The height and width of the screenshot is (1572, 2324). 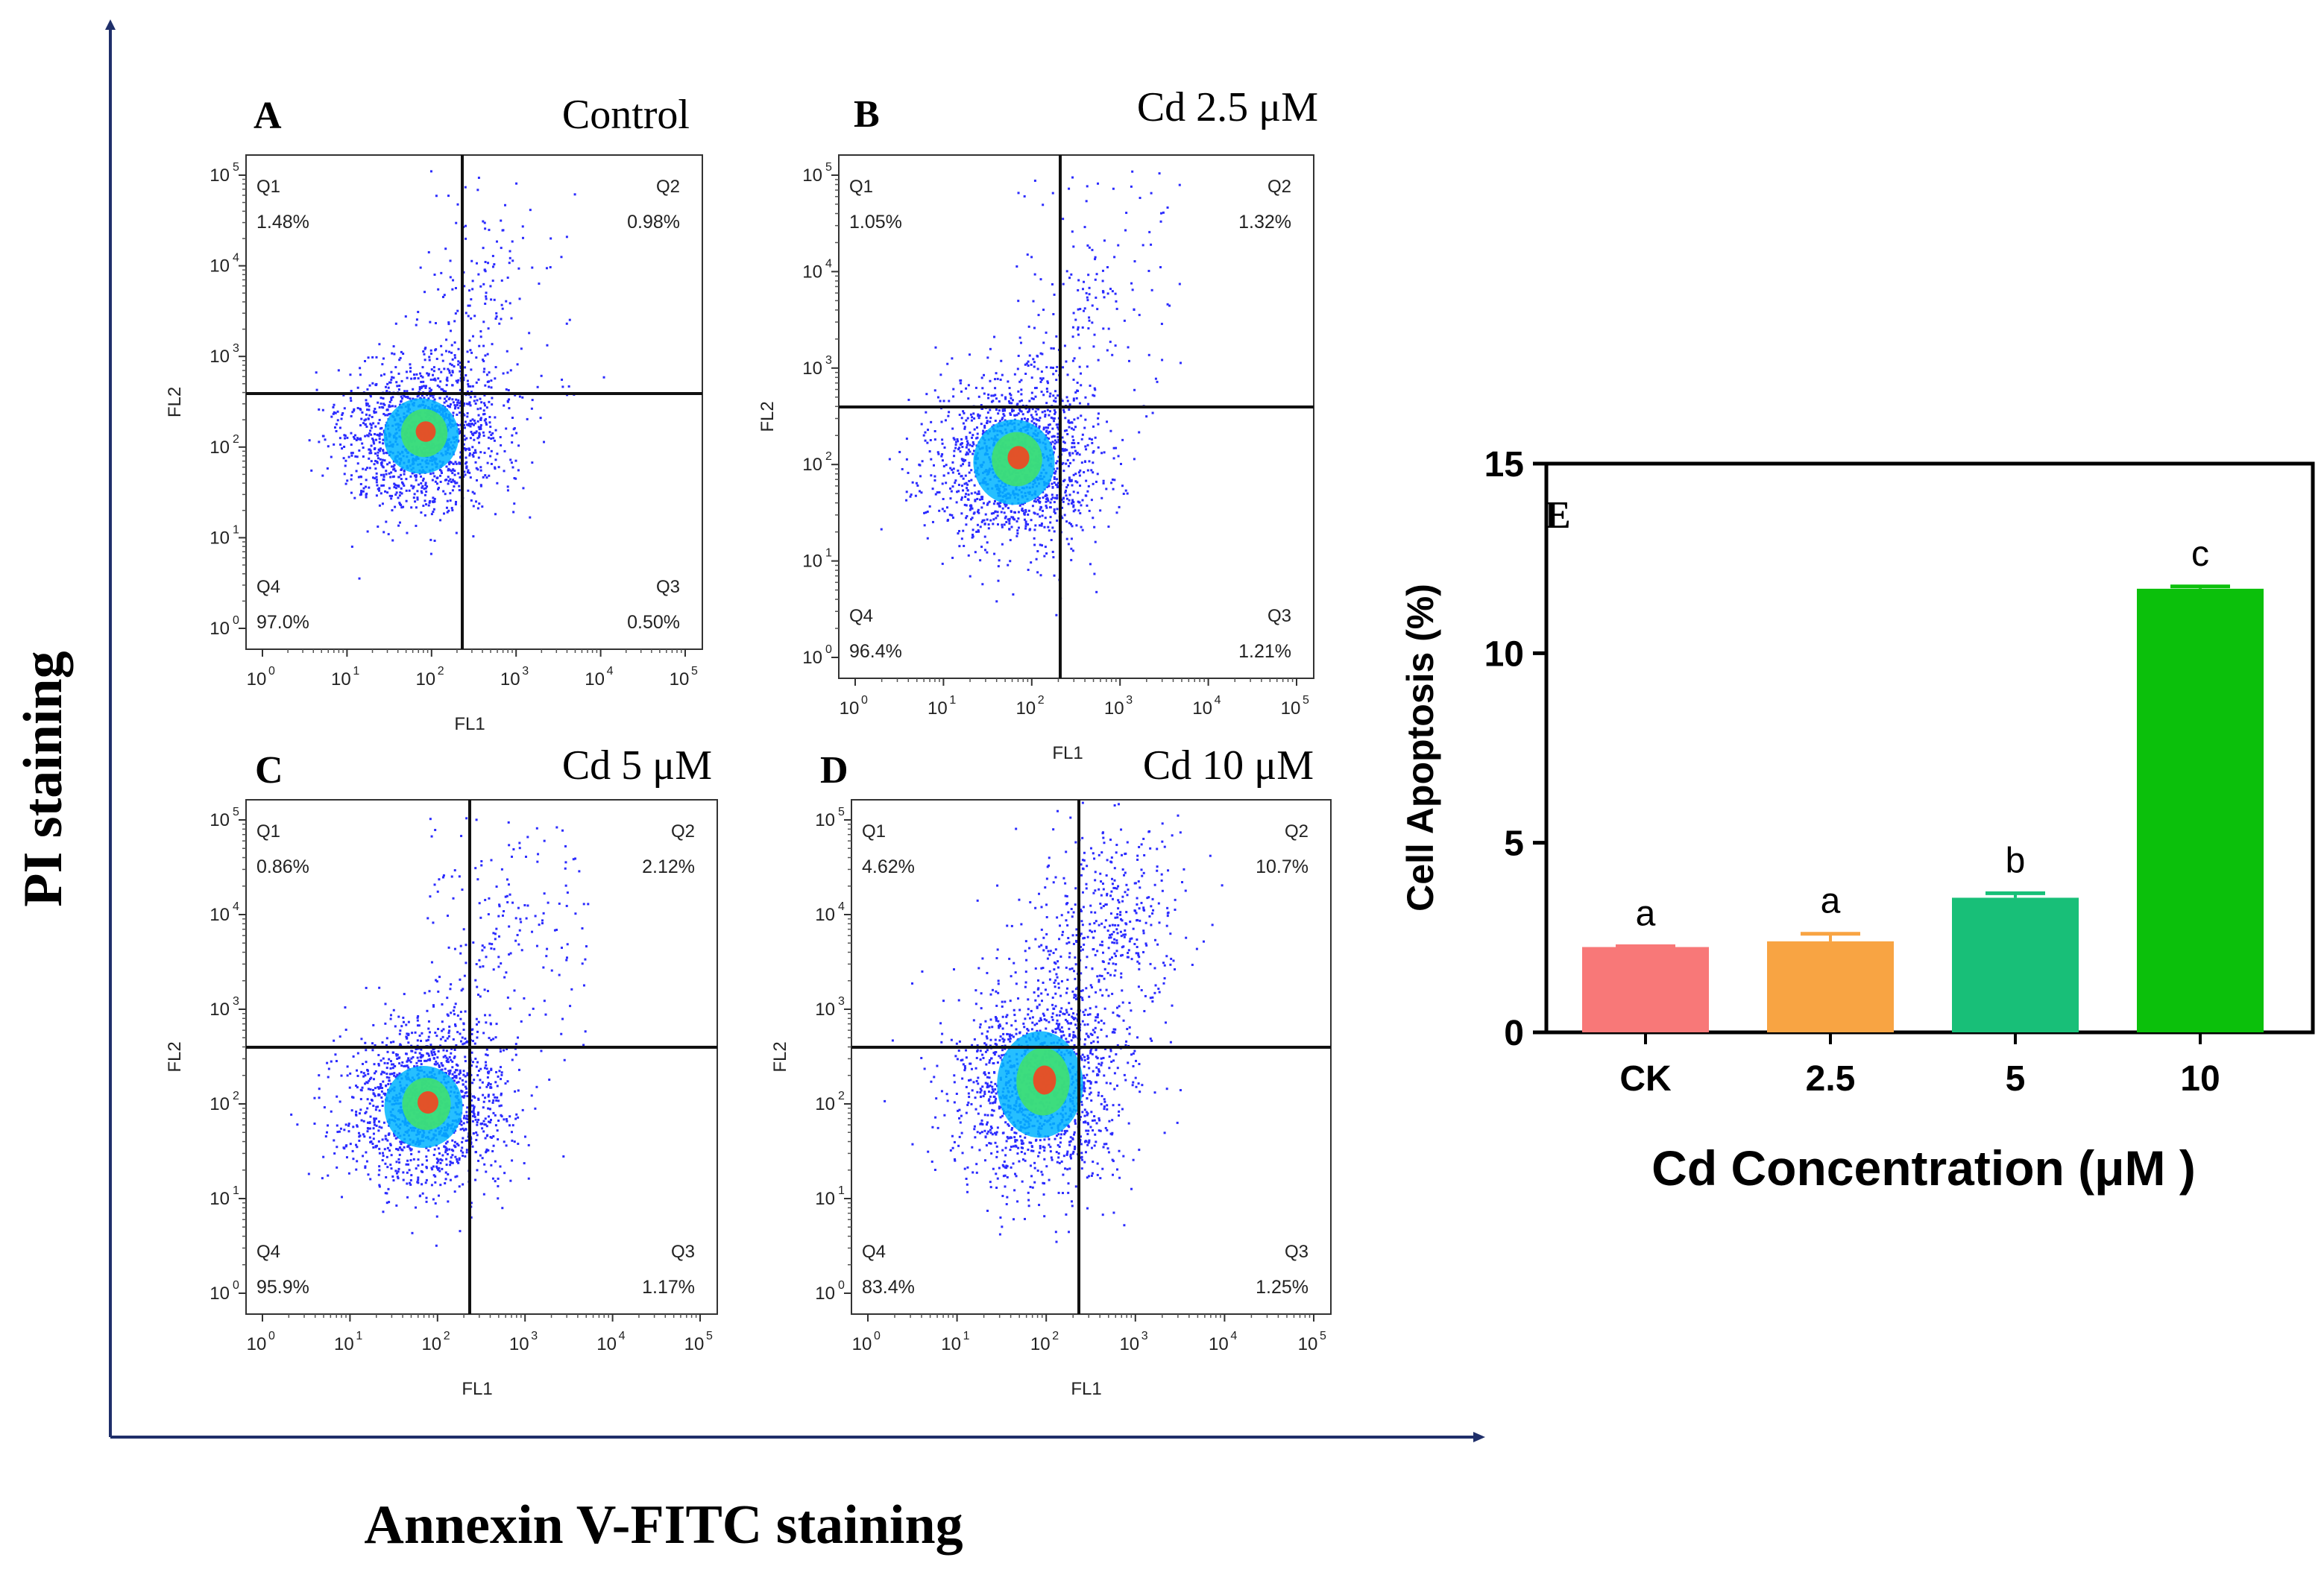 What do you see at coordinates (861, 187) in the screenshot?
I see `quadrant-name-q1: Q1` at bounding box center [861, 187].